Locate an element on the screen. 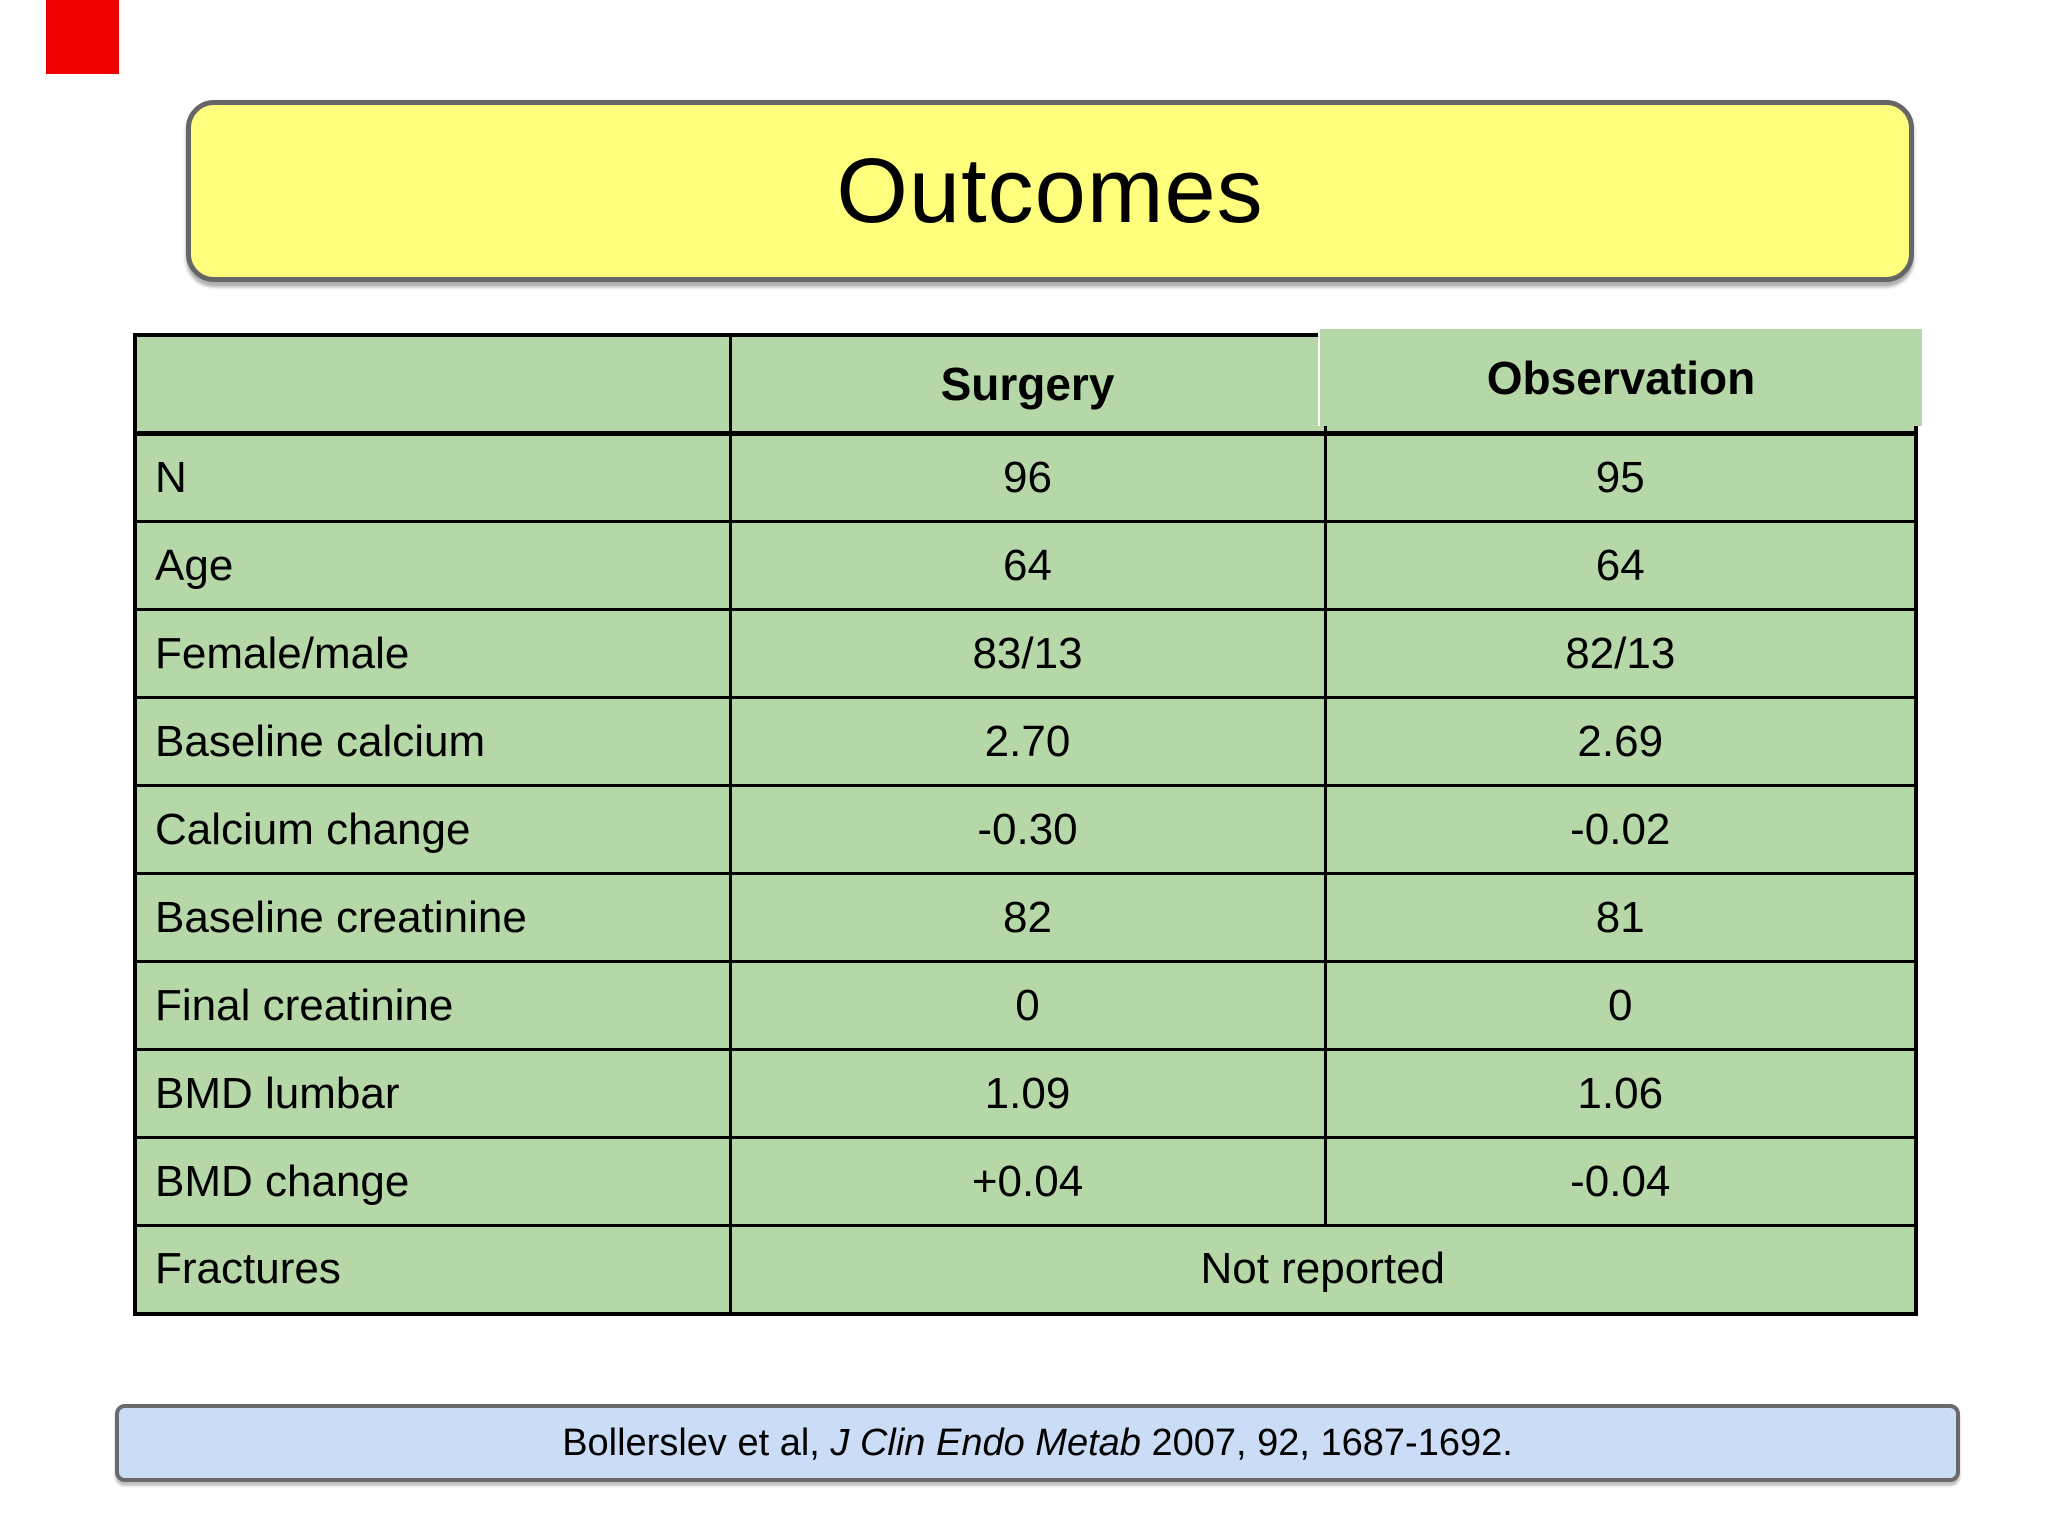  header-observation: Observation is located at coordinates (1620, 377).